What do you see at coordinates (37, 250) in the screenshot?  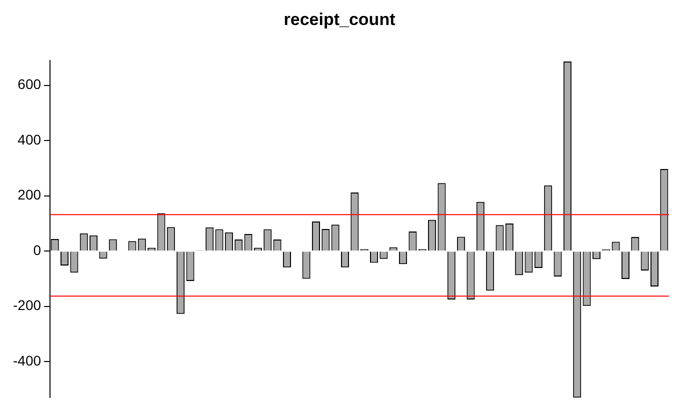 I see `y-tick-label: 0` at bounding box center [37, 250].